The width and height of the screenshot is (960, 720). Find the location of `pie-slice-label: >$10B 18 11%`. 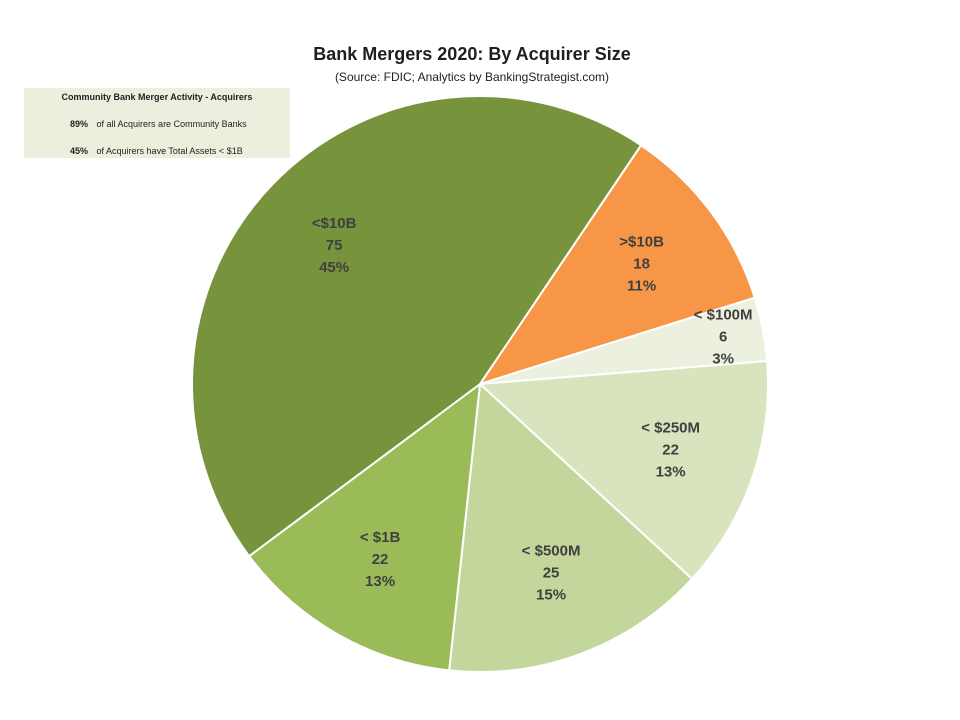

pie-slice-label: >$10B 18 11% is located at coordinates (641, 263).